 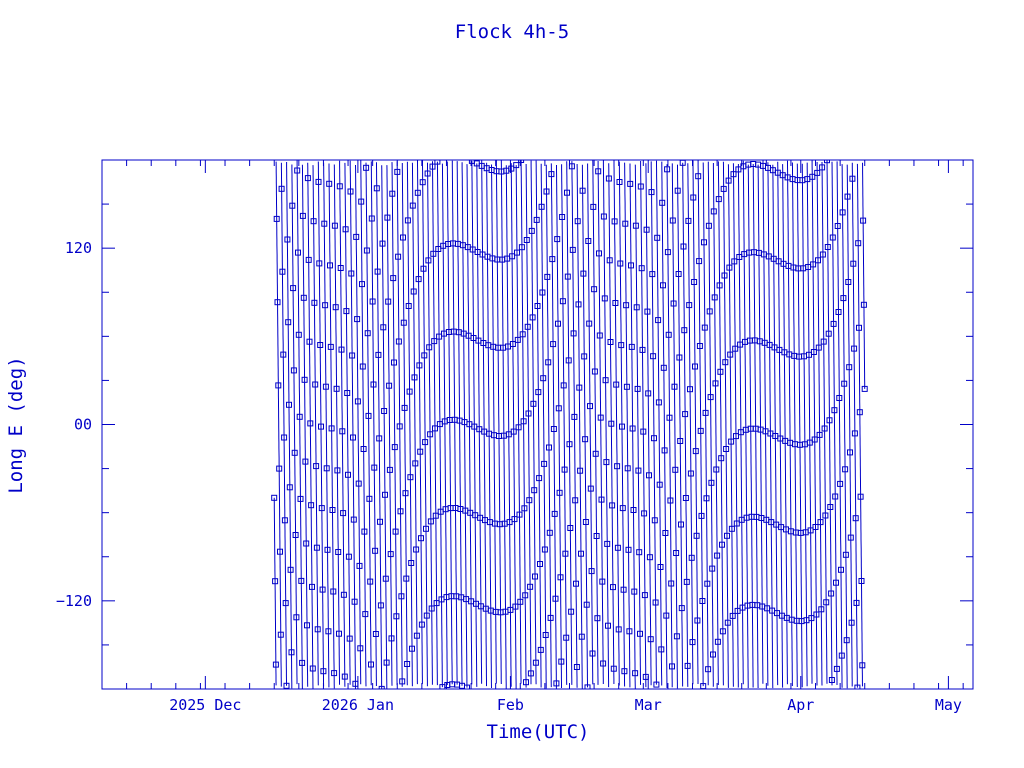 What do you see at coordinates (648, 705) in the screenshot?
I see `x-tick-label: Mar` at bounding box center [648, 705].